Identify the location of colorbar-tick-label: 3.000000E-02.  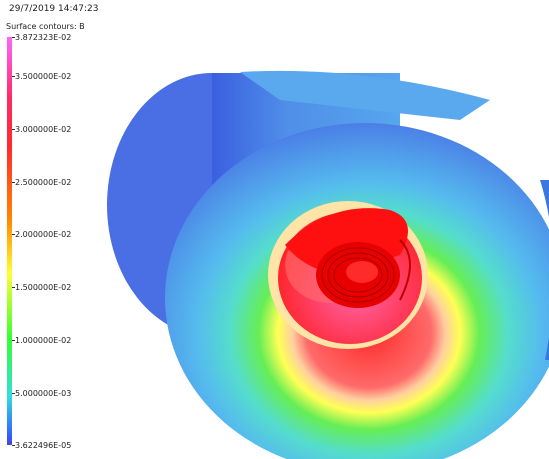
(43, 129).